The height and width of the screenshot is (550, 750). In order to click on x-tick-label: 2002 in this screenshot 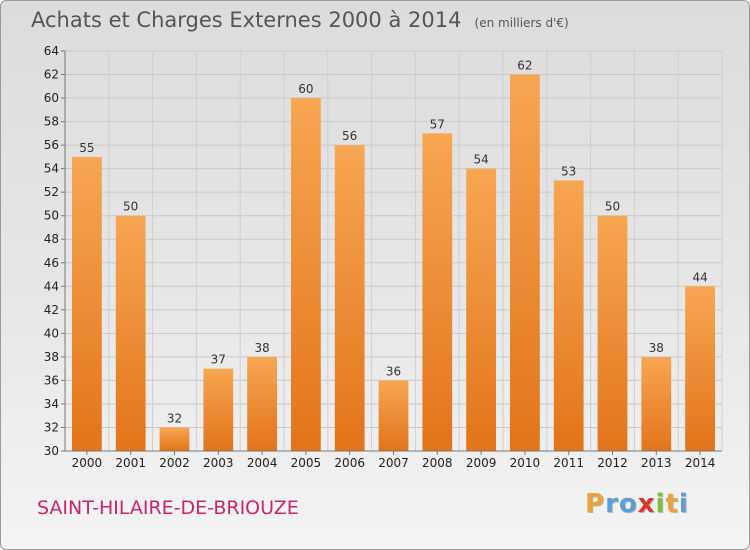, I will do `click(174, 463)`.